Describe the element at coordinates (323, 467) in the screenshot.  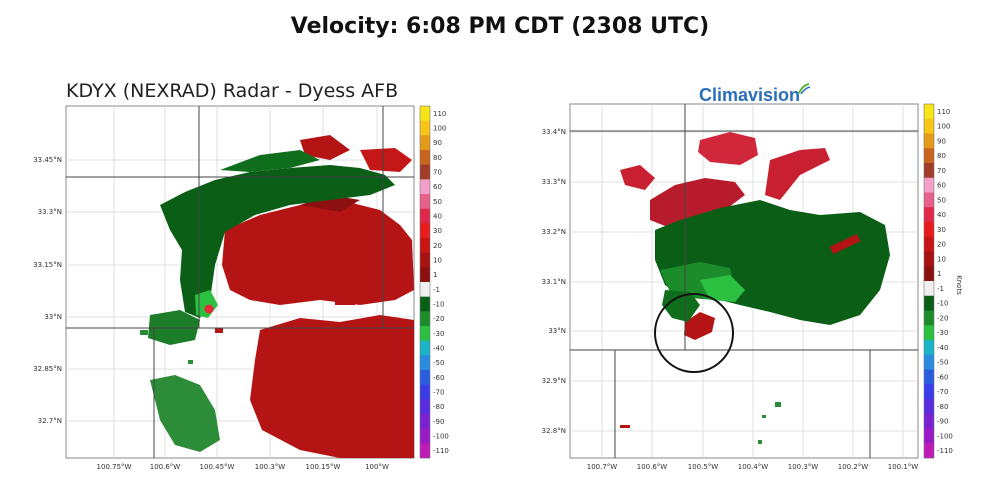
I see `left-lon-label: 100.15°W` at that location.